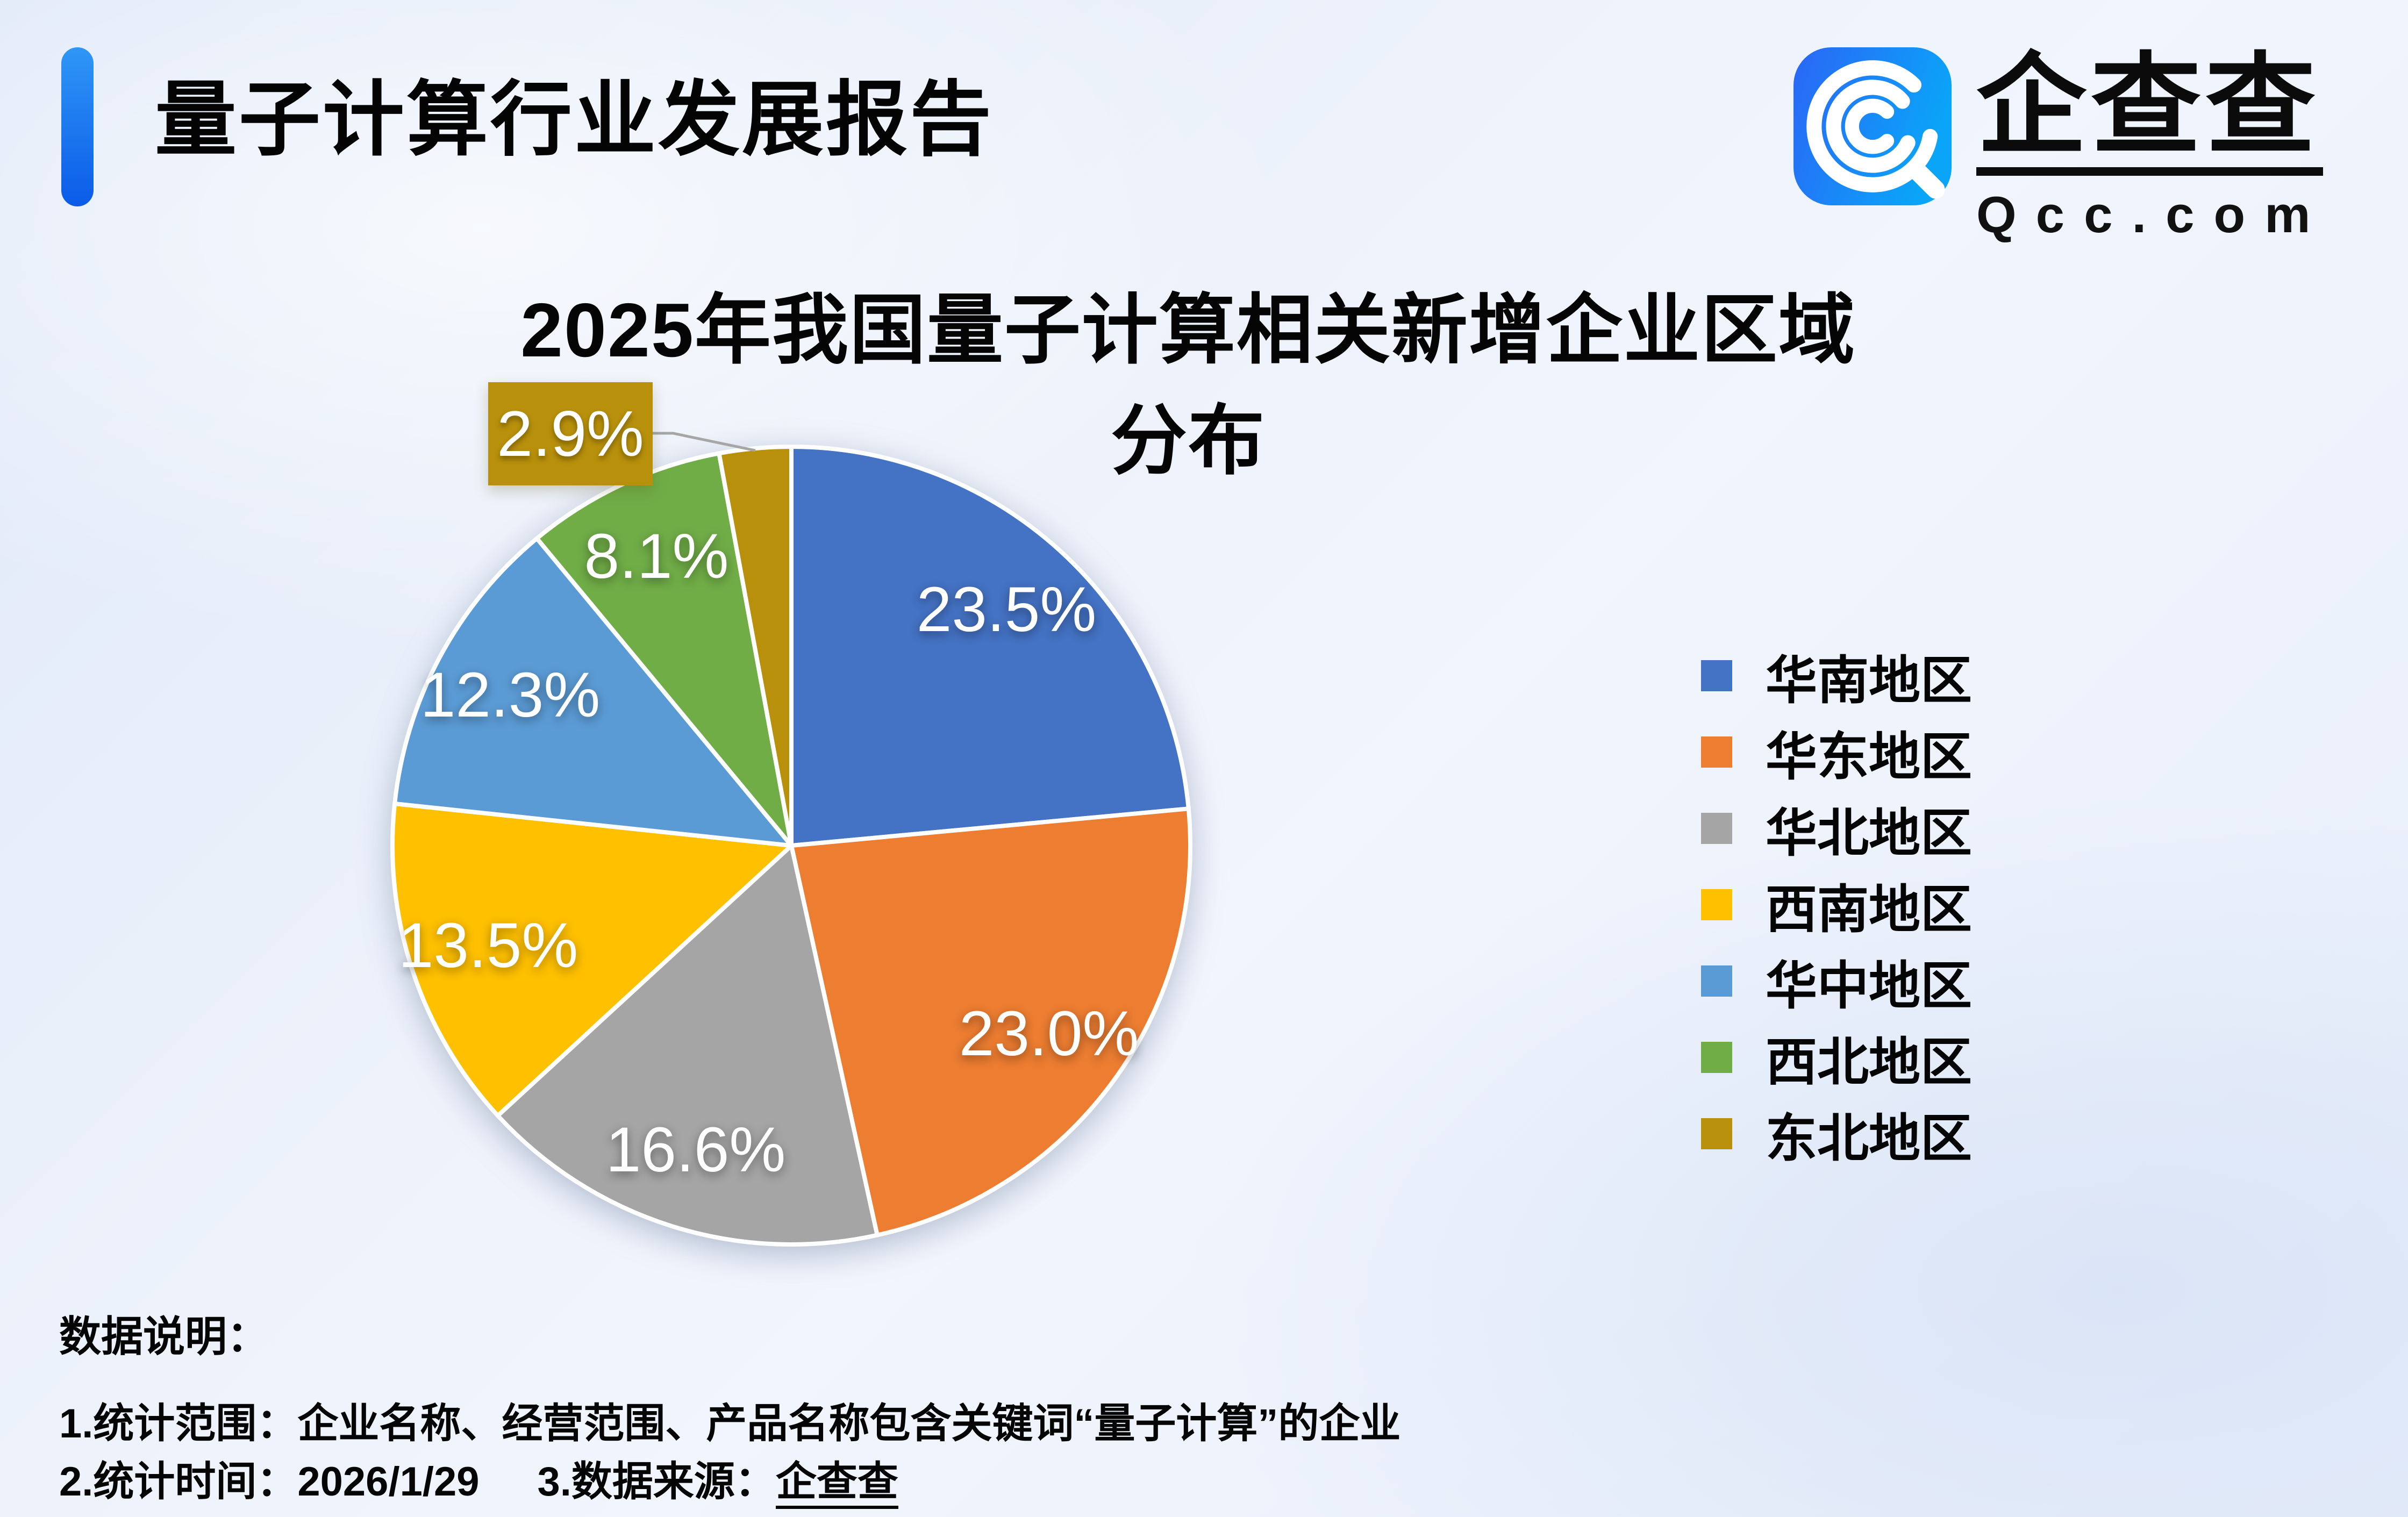  I want to click on legend-item-3: 华北地区, so click(1837, 828).